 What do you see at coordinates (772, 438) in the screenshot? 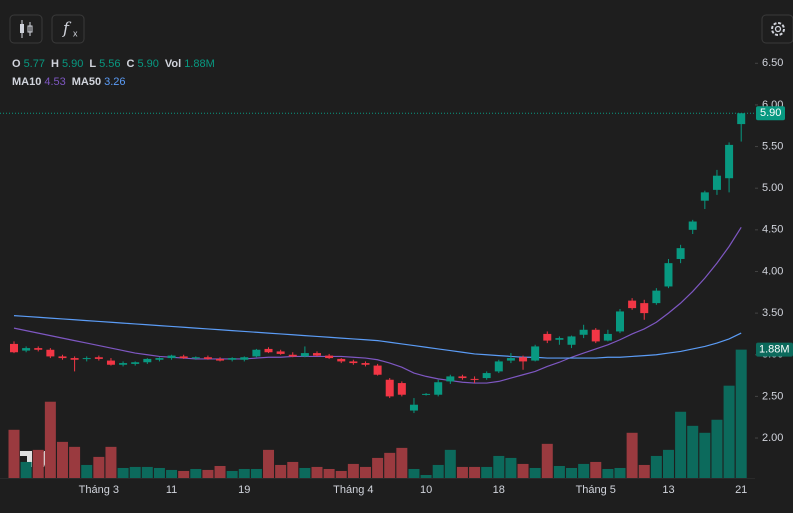
I see `y-tick-label: 2.00` at bounding box center [772, 438].